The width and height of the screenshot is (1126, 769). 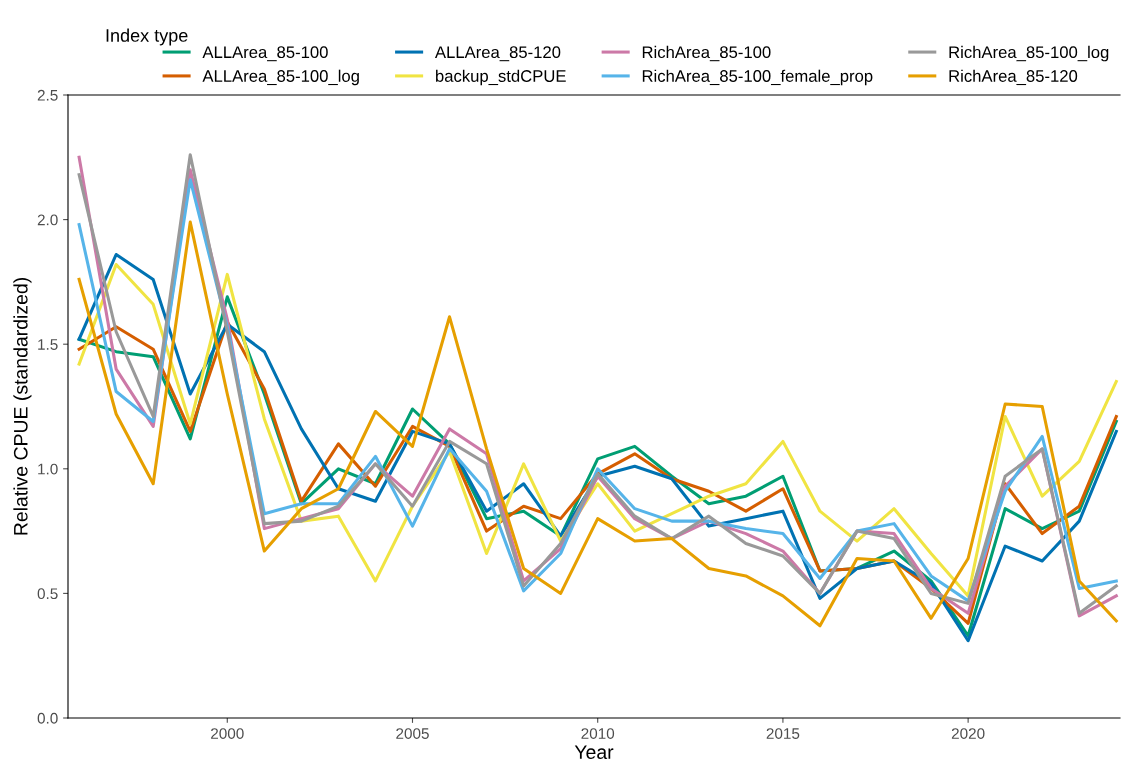 What do you see at coordinates (280, 77) in the screenshot?
I see `legend-label: ALLArea_85-100_log` at bounding box center [280, 77].